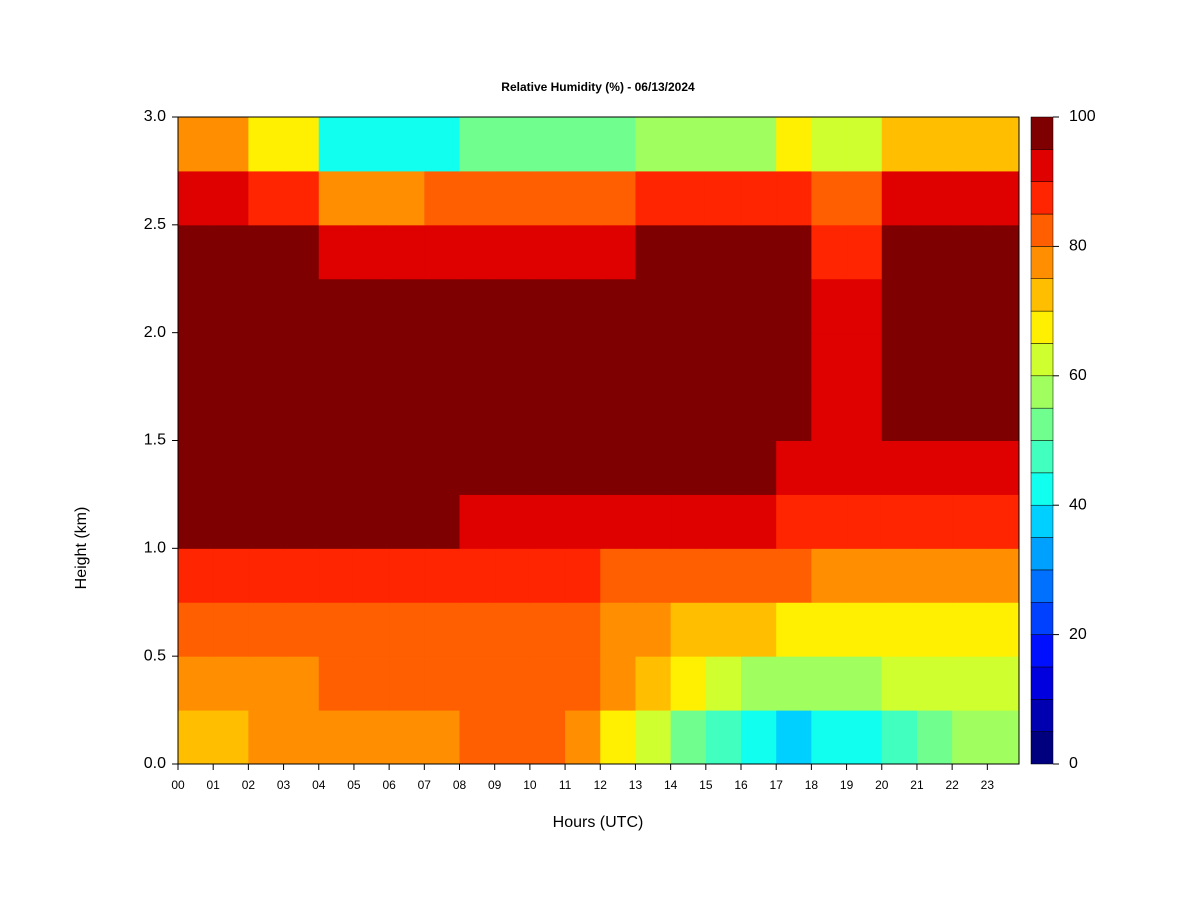  Describe the element at coordinates (565, 785) in the screenshot. I see `x-tick-label: 11` at that location.